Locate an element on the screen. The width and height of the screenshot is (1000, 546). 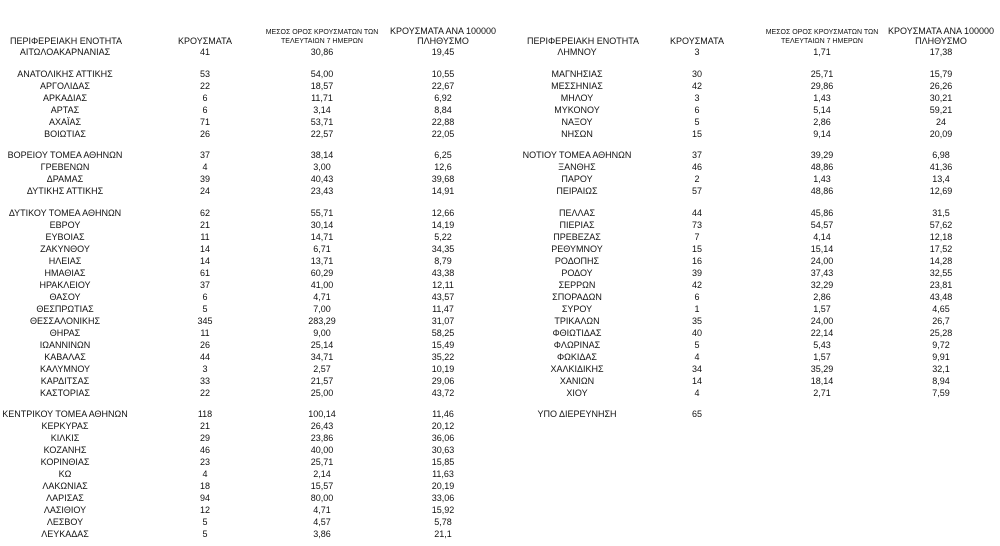
weekly-average: 24,00 is located at coordinates (822, 260).